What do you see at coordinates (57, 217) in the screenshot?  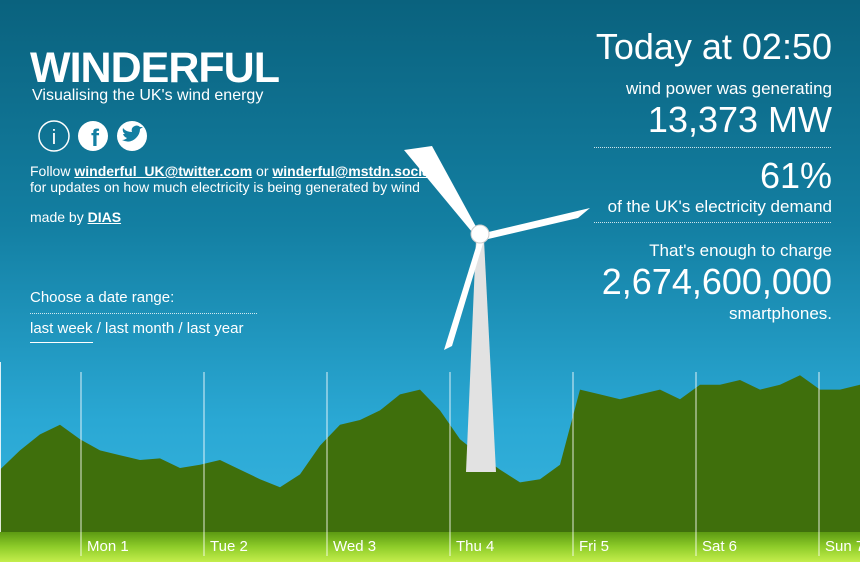 I see `credit-prefix: made by` at bounding box center [57, 217].